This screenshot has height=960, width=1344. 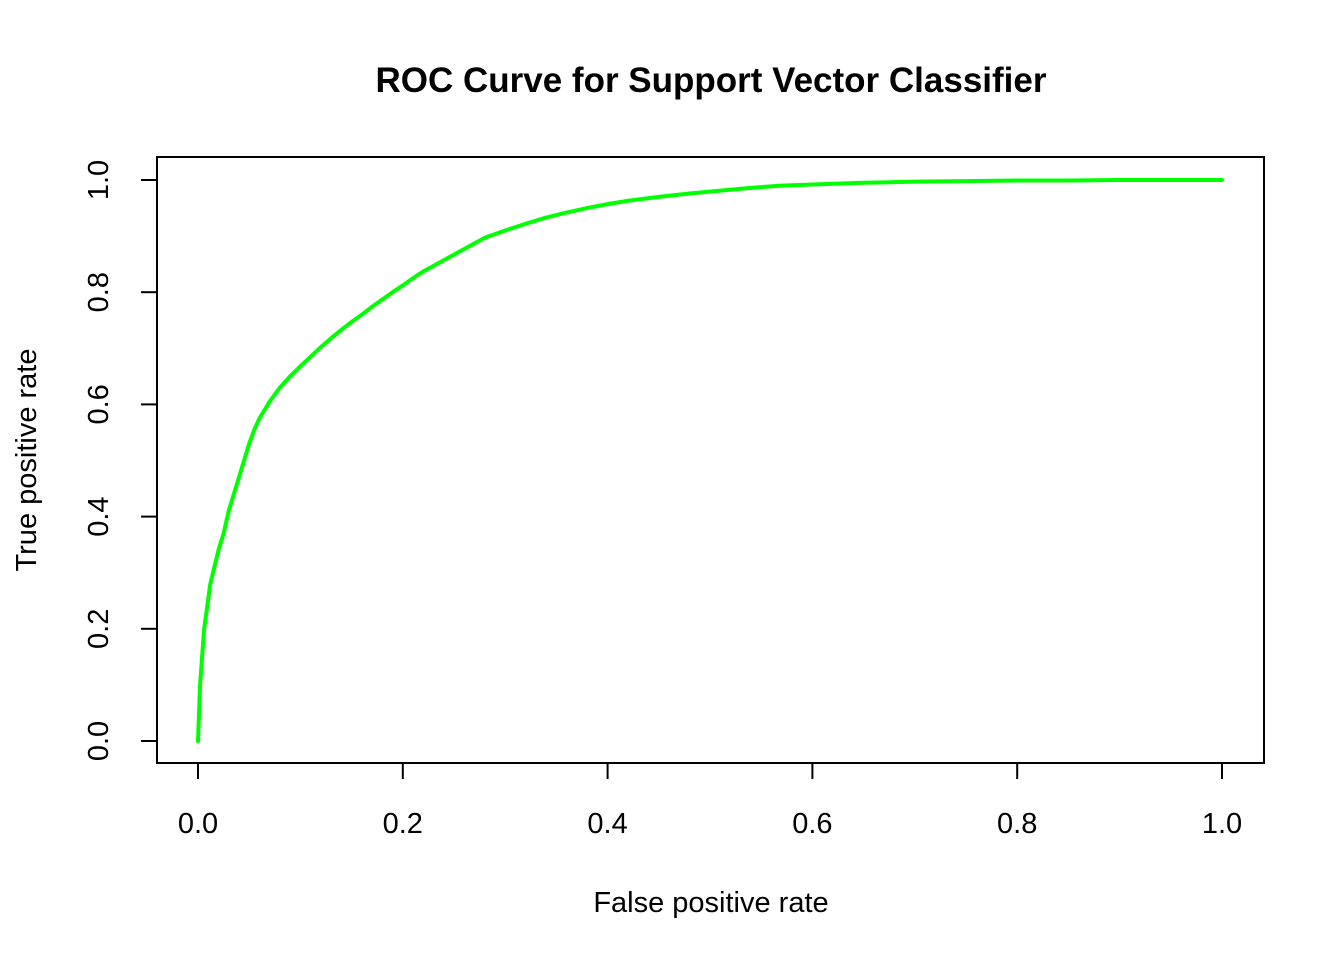 I want to click on y-tick-label: 0.4, so click(x=99, y=516).